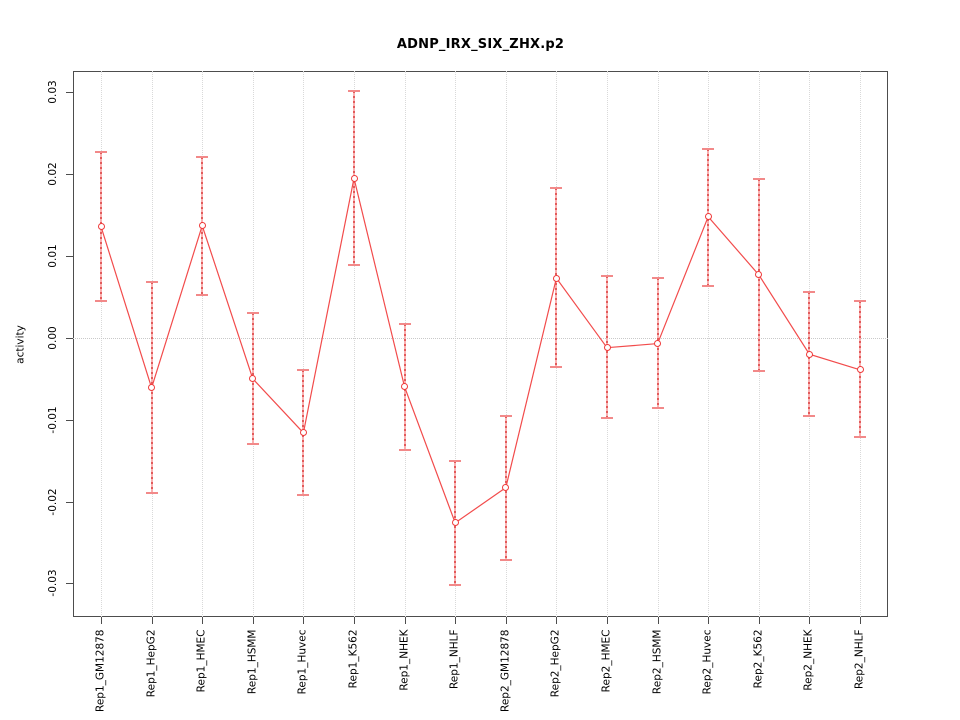 This screenshot has height=720, width=960. What do you see at coordinates (808, 660) in the screenshot?
I see `x-tick-label: Rep2_NHEK` at bounding box center [808, 660].